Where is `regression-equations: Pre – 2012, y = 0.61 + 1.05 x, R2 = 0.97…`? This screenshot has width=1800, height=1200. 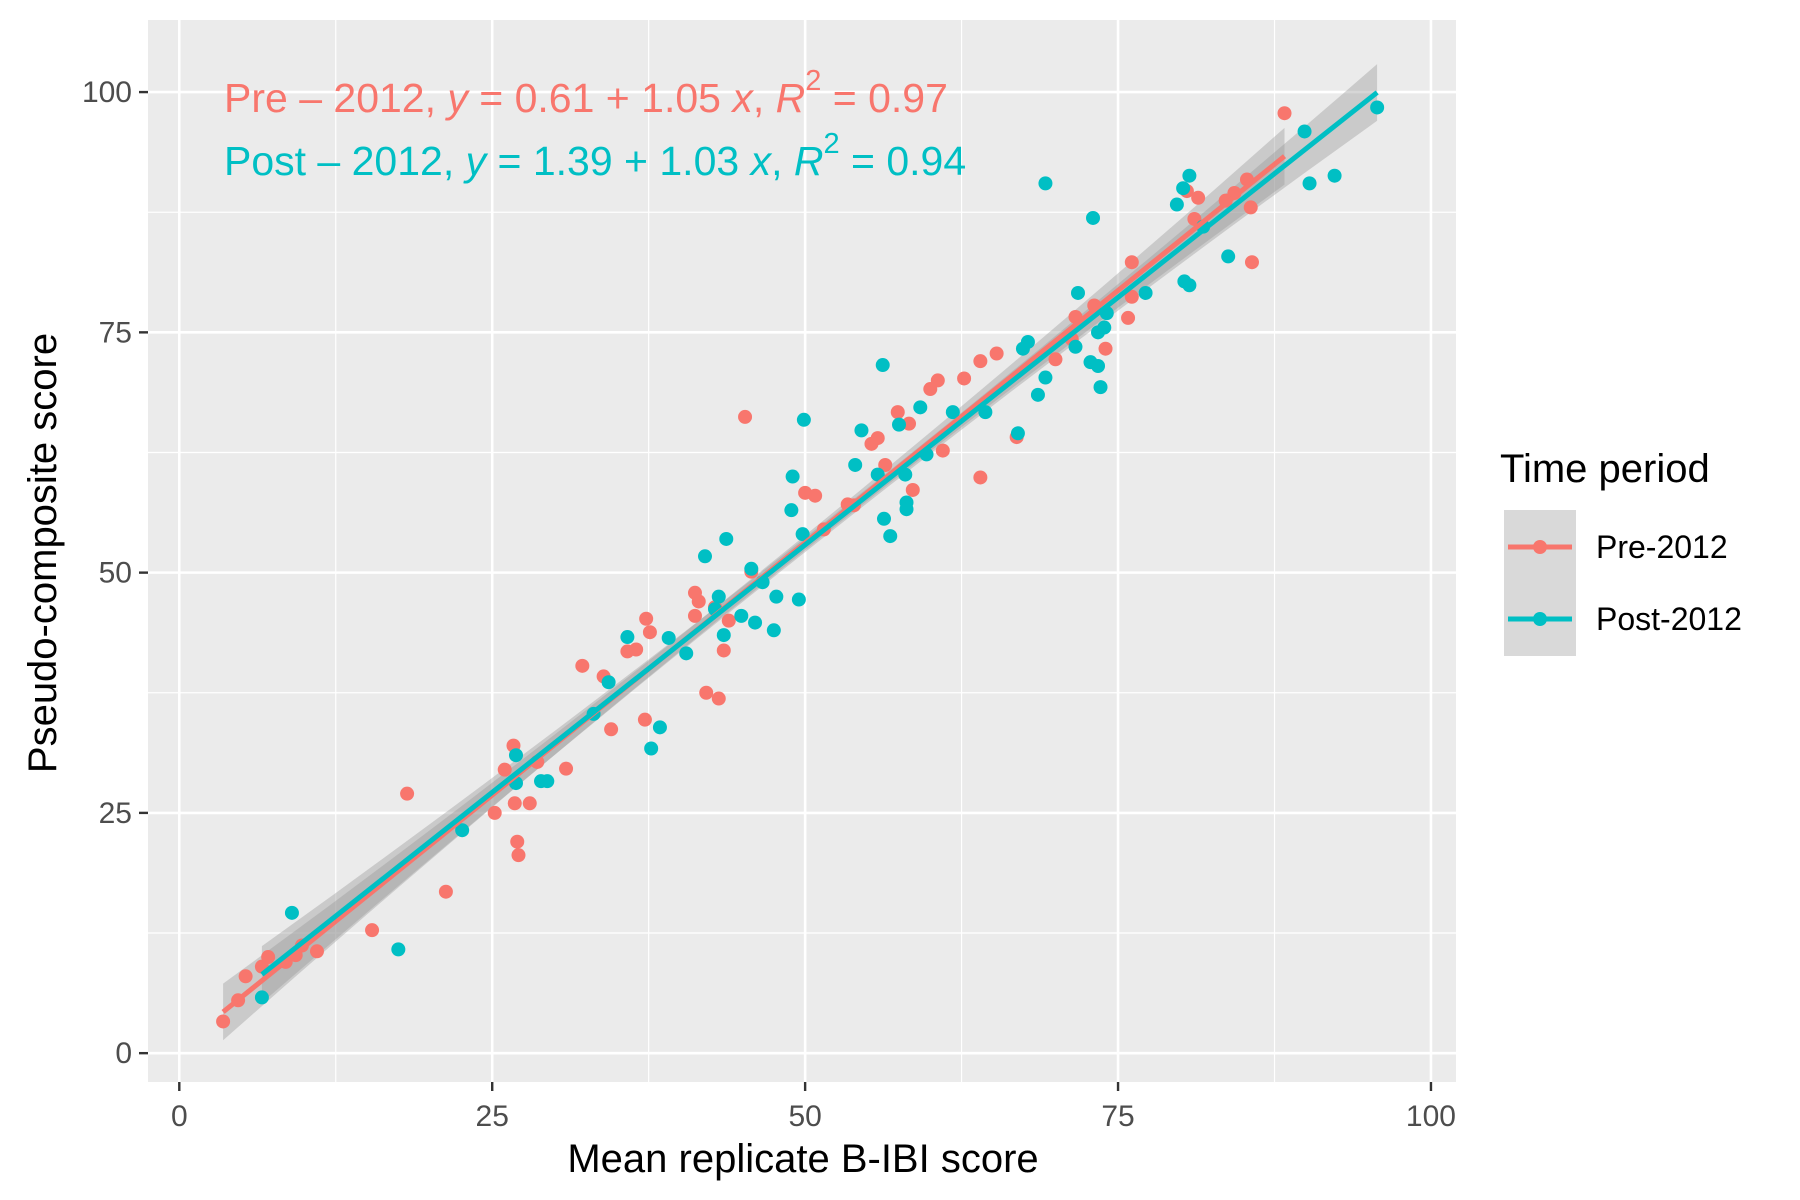 regression-equations: Pre – 2012, y = 0.61 + 1.05 x, R2 = 0.97… is located at coordinates (595, 124).